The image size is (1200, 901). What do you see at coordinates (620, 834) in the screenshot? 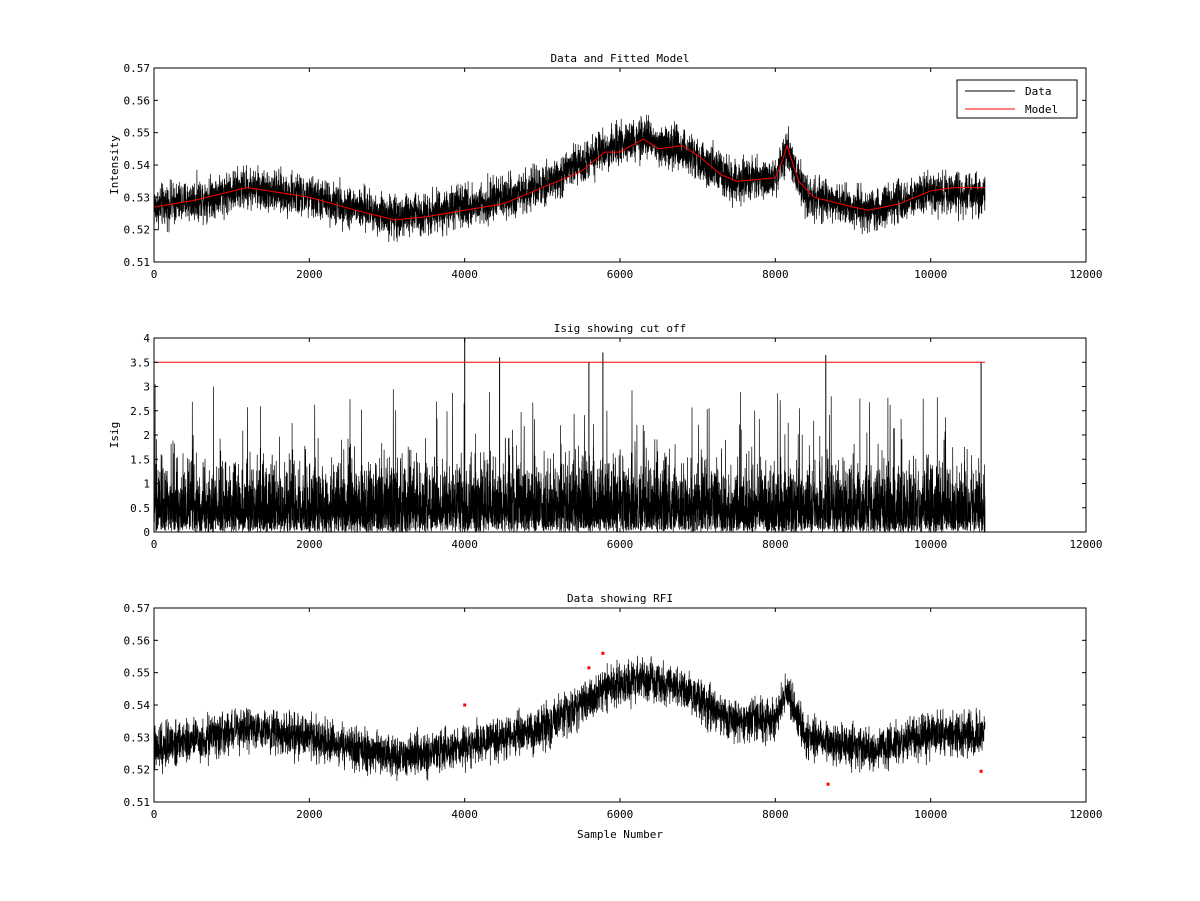
I see `x-axis-label: Sample Number` at bounding box center [620, 834].